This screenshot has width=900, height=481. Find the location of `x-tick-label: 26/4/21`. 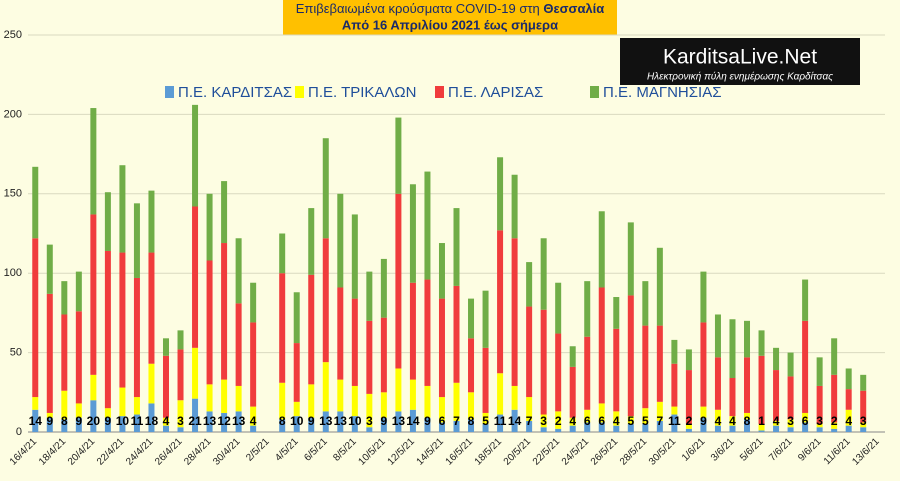

x-tick-label: 26/4/21 is located at coordinates (169, 452).